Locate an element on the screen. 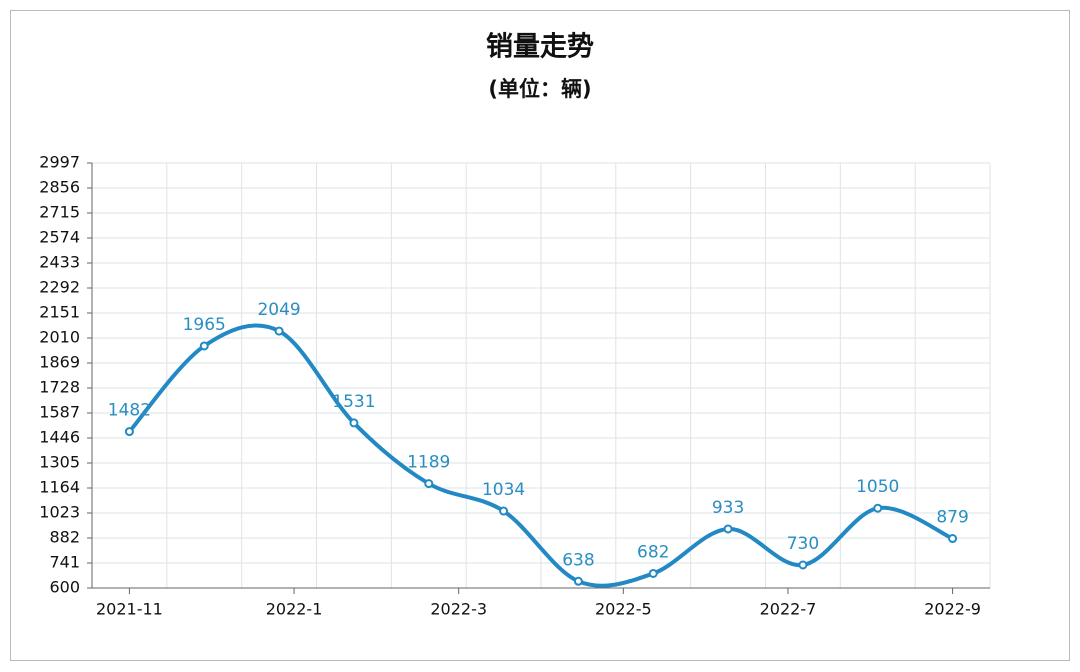 The height and width of the screenshot is (672, 1080). y-tick-label: 2997 is located at coordinates (59, 162).